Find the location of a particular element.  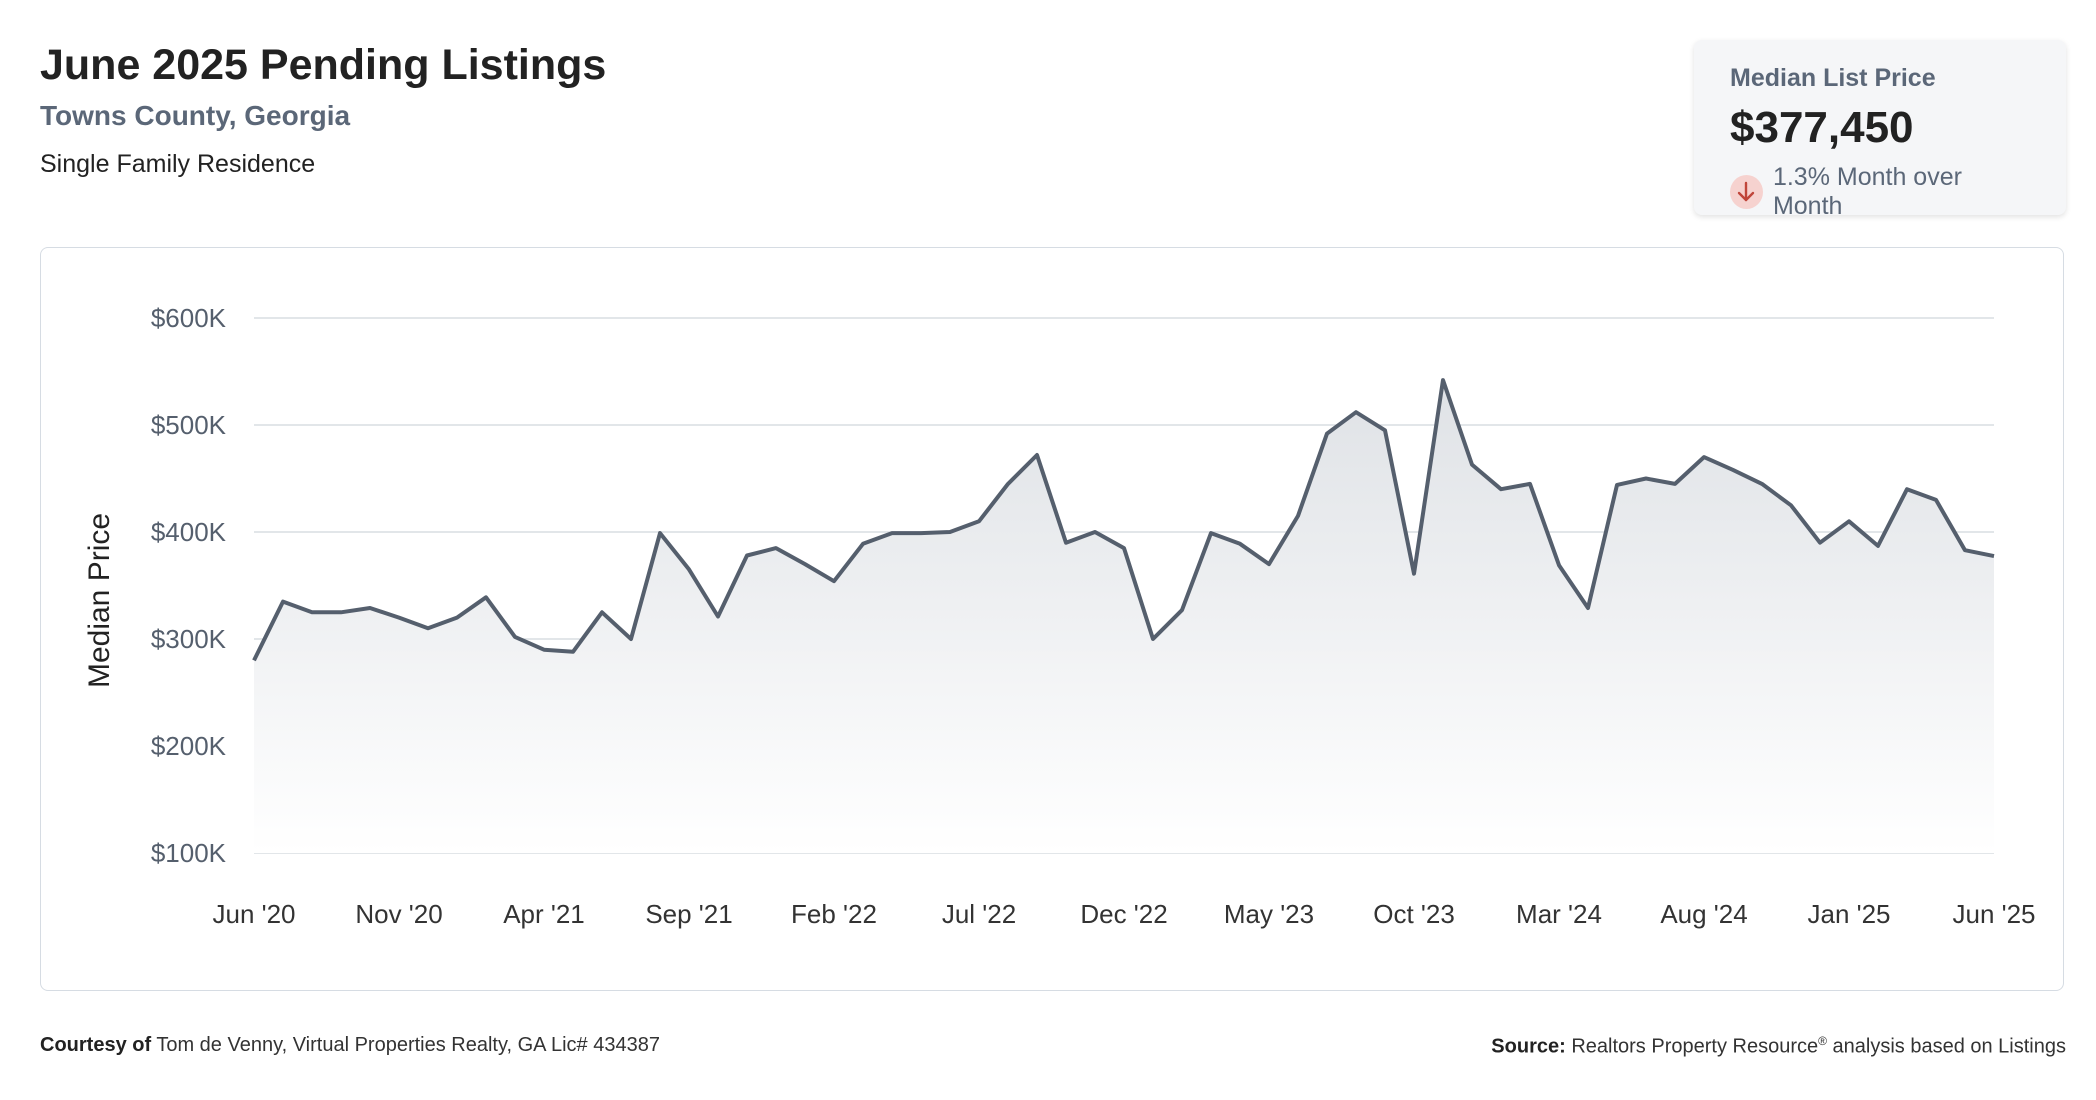

x-tick-label: Jun '25 is located at coordinates (1993, 914).